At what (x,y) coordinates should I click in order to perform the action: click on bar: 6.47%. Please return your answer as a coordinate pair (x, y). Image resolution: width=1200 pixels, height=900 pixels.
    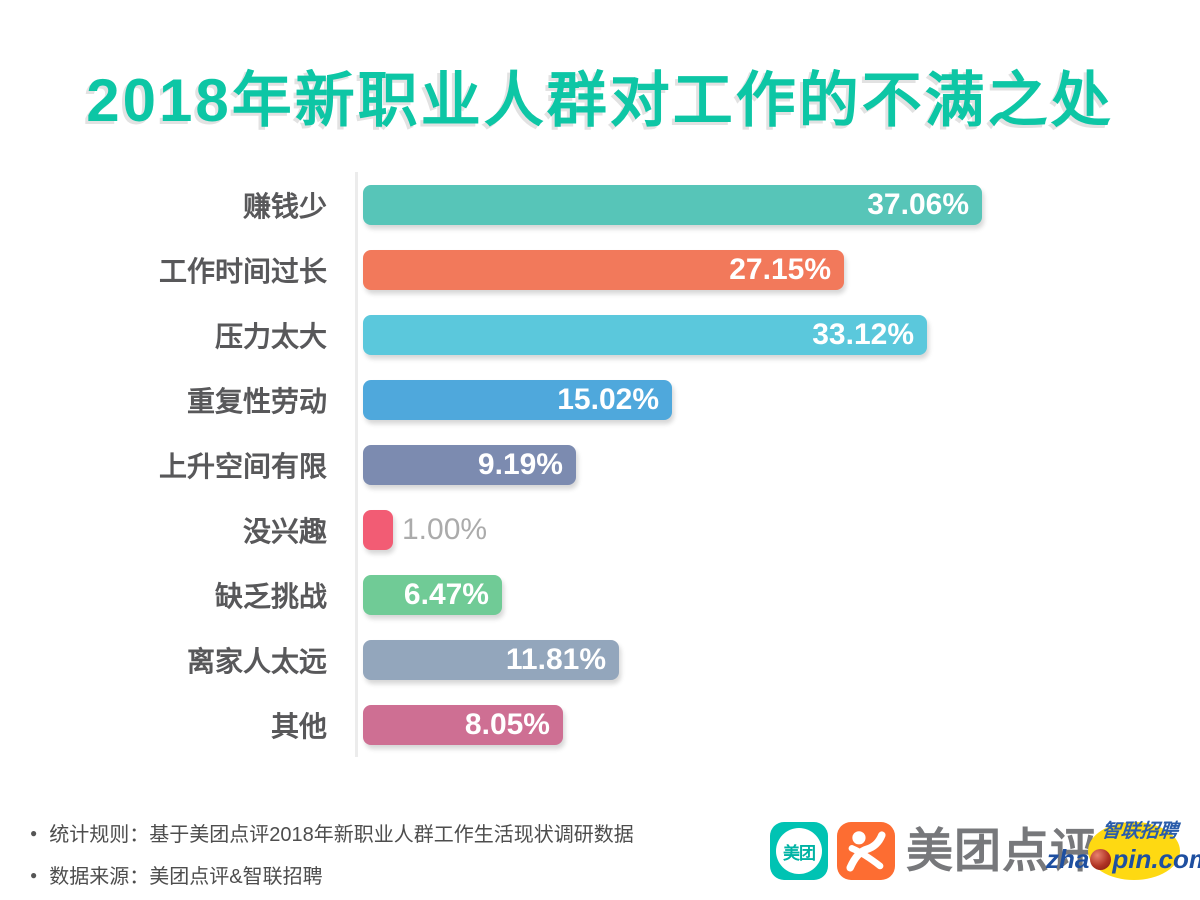
    Looking at the image, I should click on (432, 594).